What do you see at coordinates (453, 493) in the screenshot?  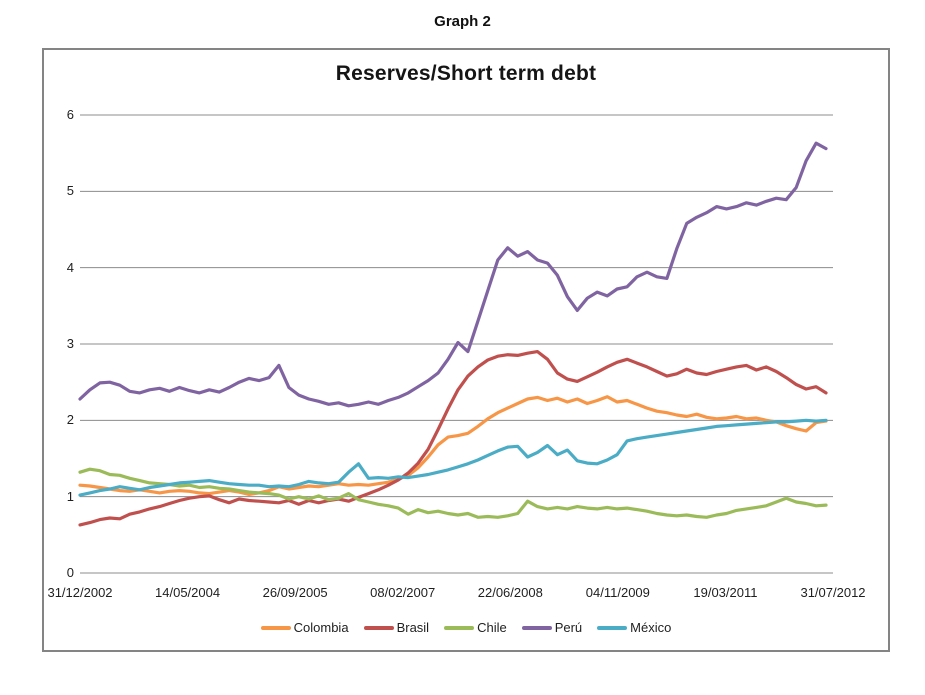 I see `series-line-chile` at bounding box center [453, 493].